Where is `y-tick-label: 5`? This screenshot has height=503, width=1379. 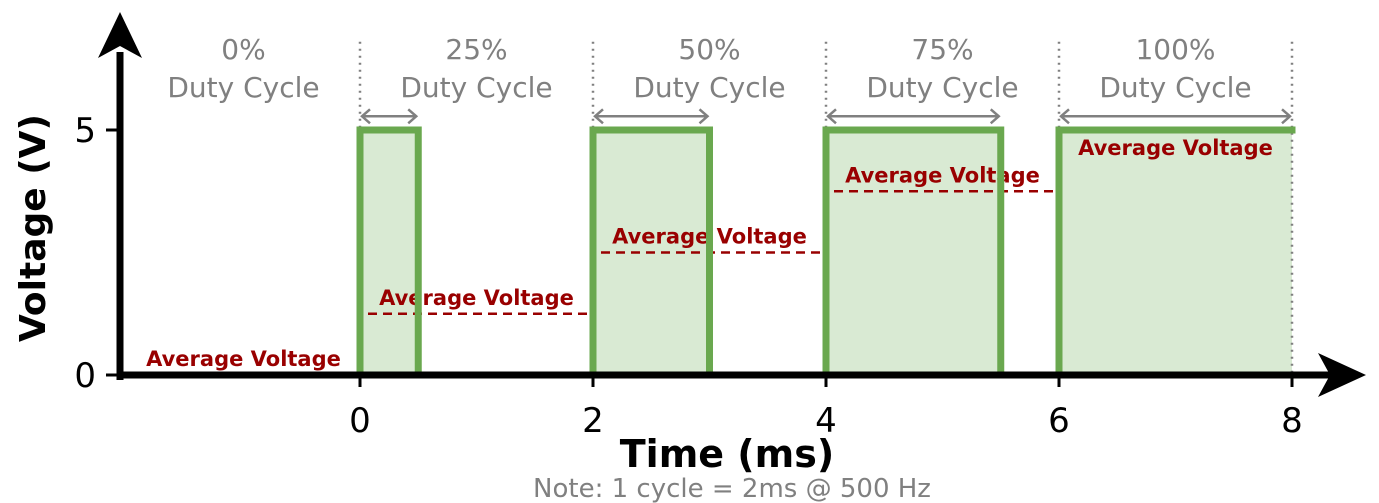 y-tick-label: 5 is located at coordinates (85, 131).